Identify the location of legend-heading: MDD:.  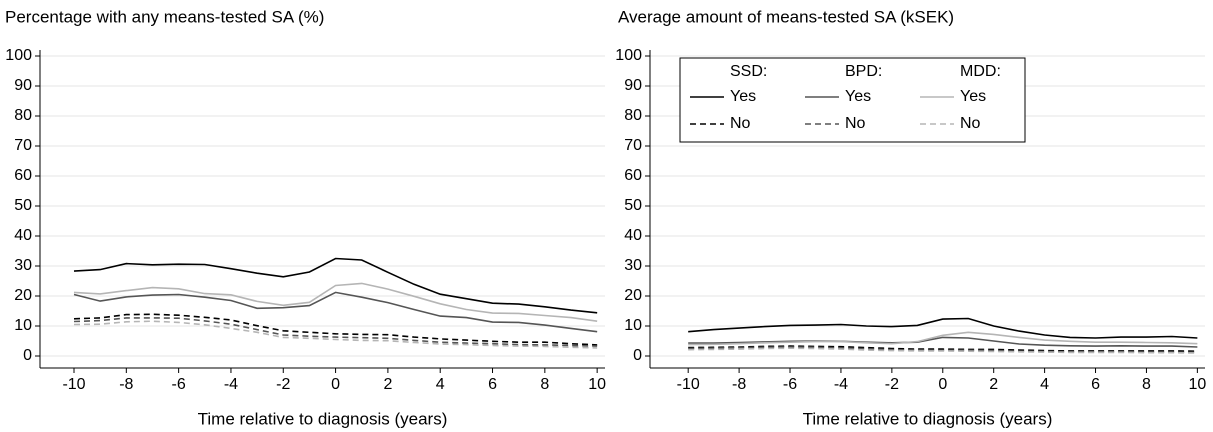
(980, 71).